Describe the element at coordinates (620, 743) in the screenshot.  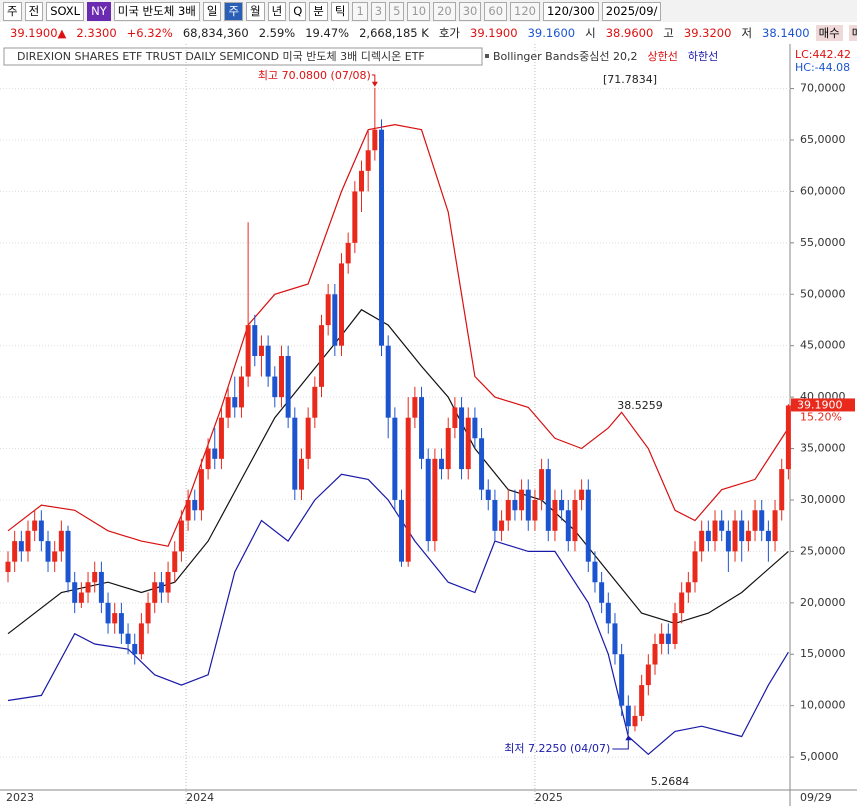
I see `low-arrow` at that location.